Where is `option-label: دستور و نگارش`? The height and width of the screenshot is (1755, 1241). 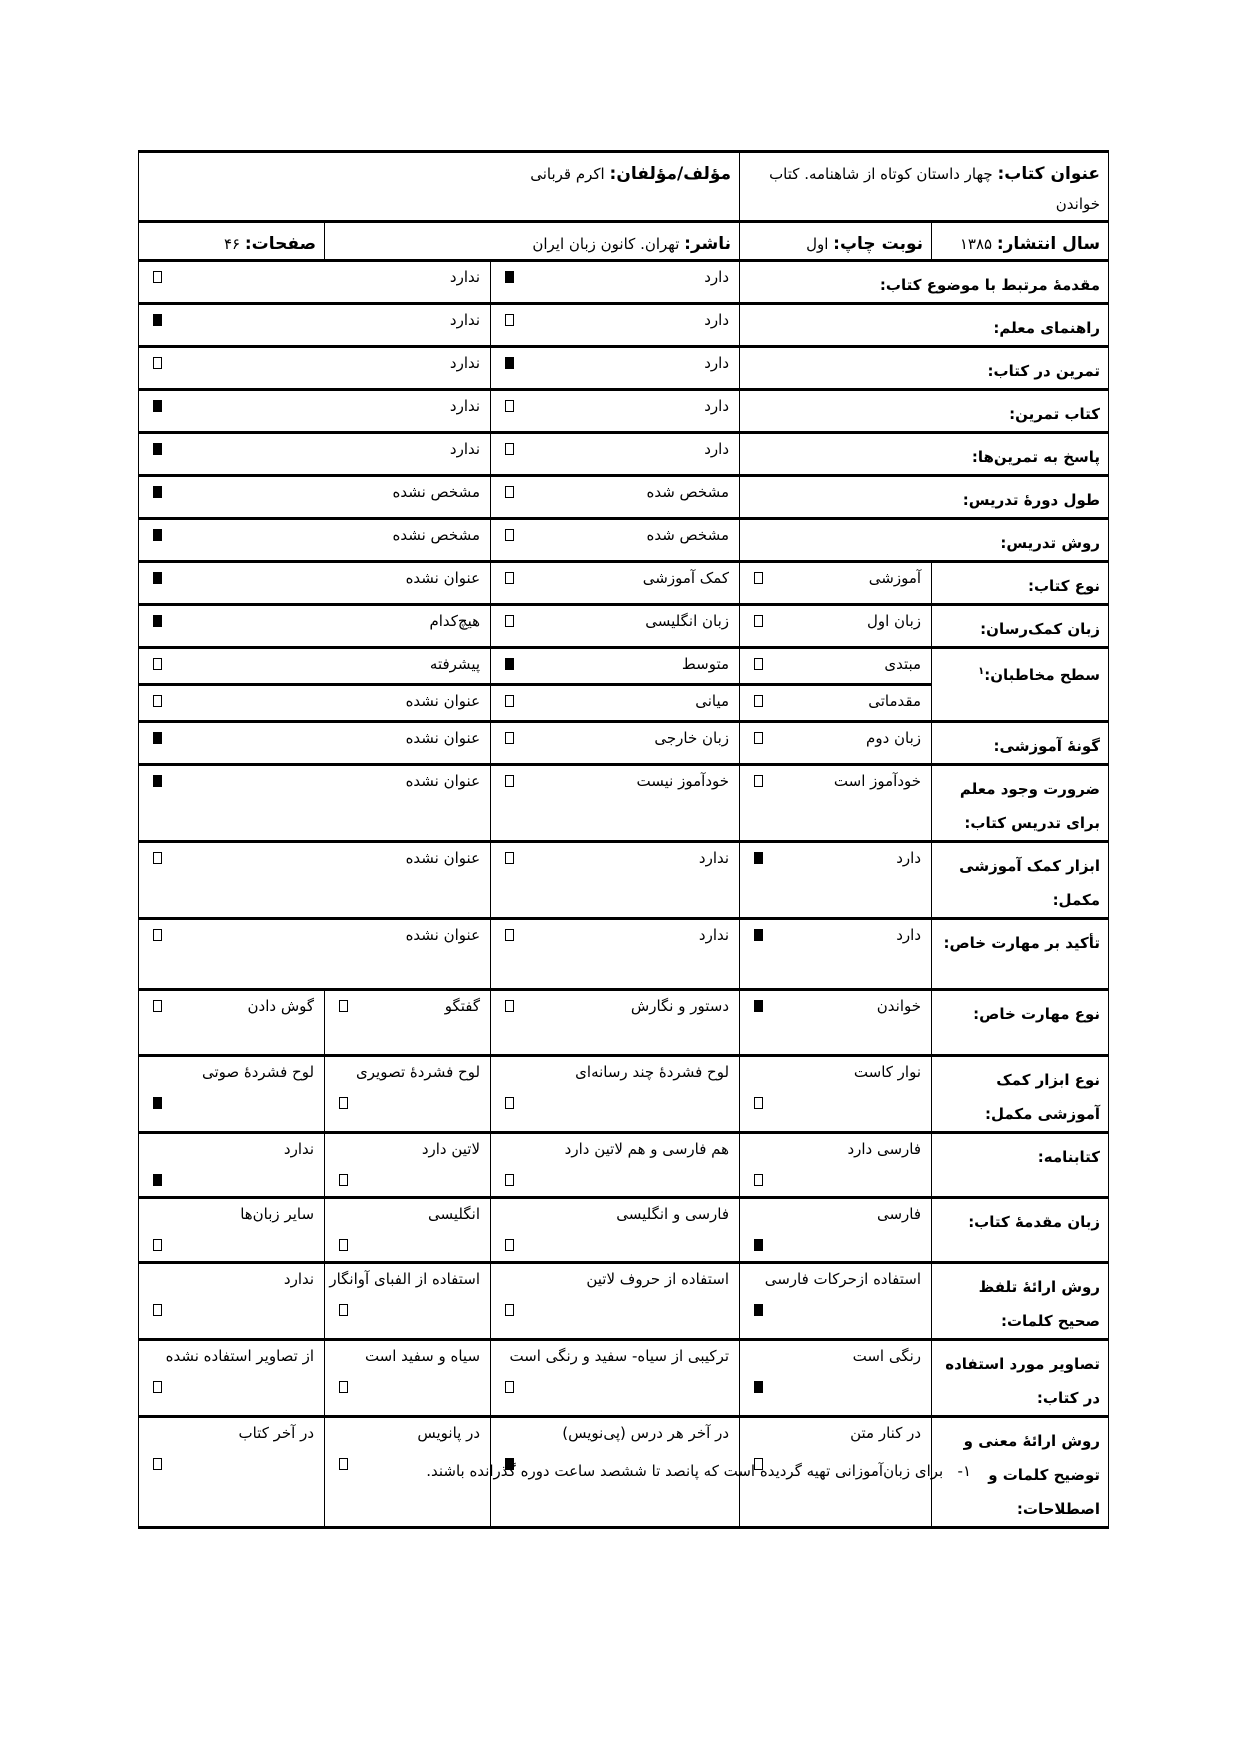
option-label: دستور و نگارش is located at coordinates (680, 1006).